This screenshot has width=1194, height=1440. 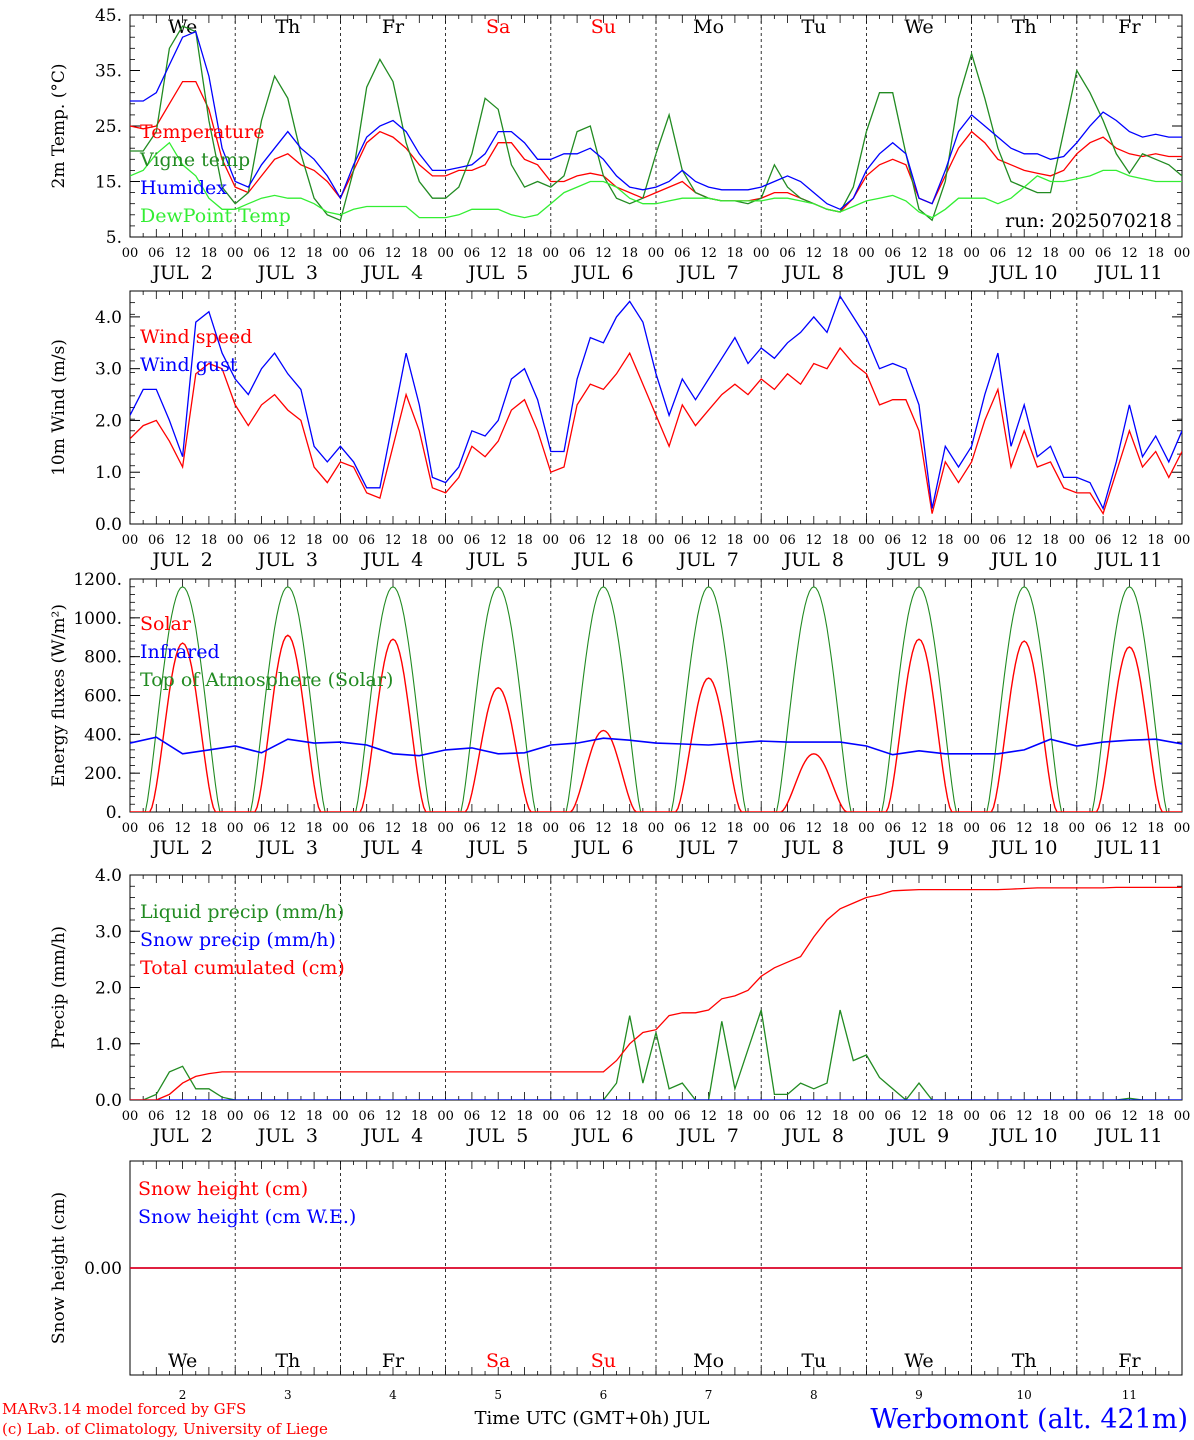 I want to click on date-label: JUL 10, so click(x=1023, y=1136).